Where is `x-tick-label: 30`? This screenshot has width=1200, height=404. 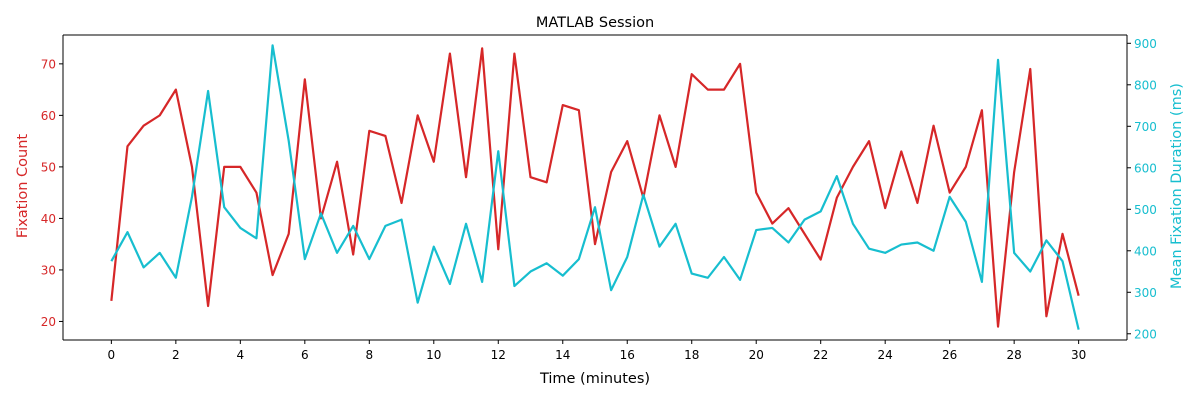 x-tick-label: 30 is located at coordinates (1078, 355).